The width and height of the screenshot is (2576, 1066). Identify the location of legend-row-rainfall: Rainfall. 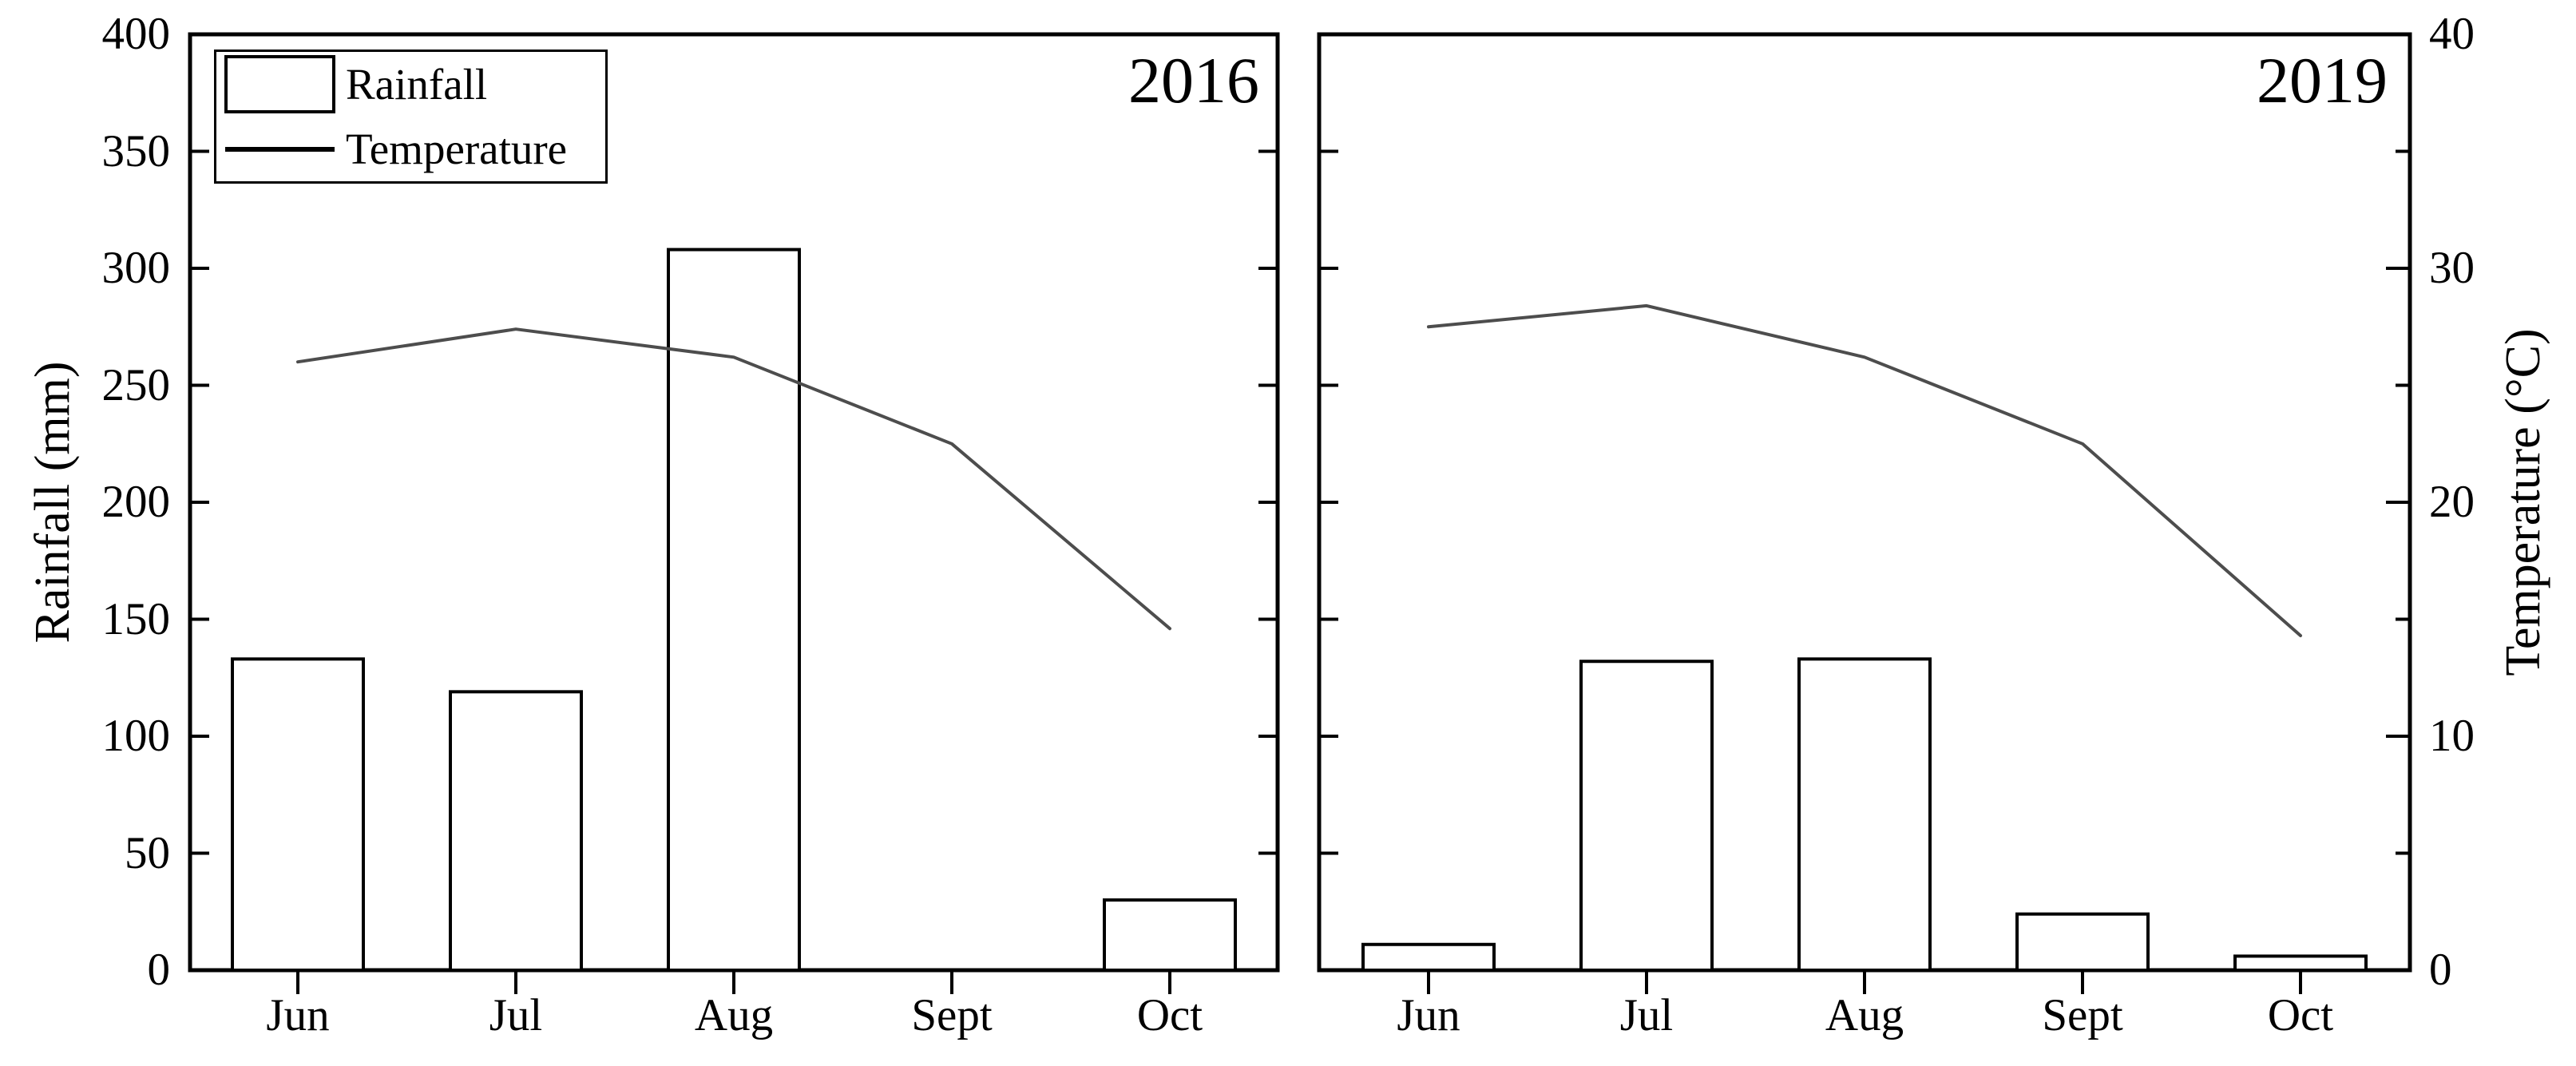
(410, 84).